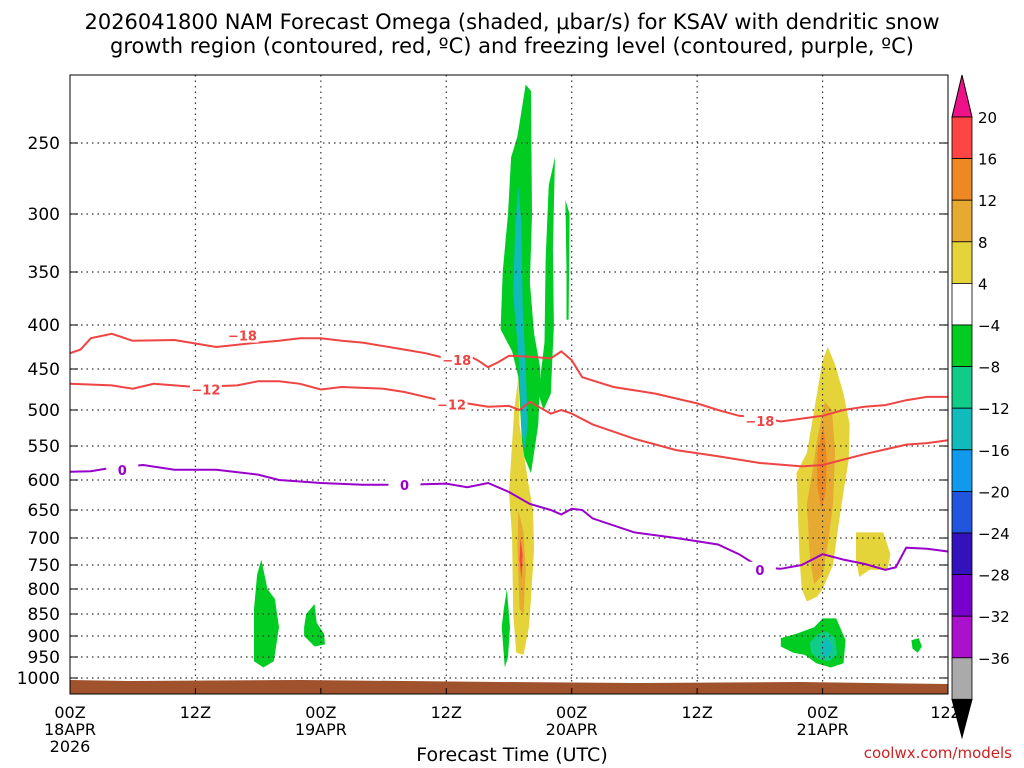 Image resolution: width=1024 pixels, height=768 pixels. I want to click on colorbar-label-8: −16, so click(994, 451).